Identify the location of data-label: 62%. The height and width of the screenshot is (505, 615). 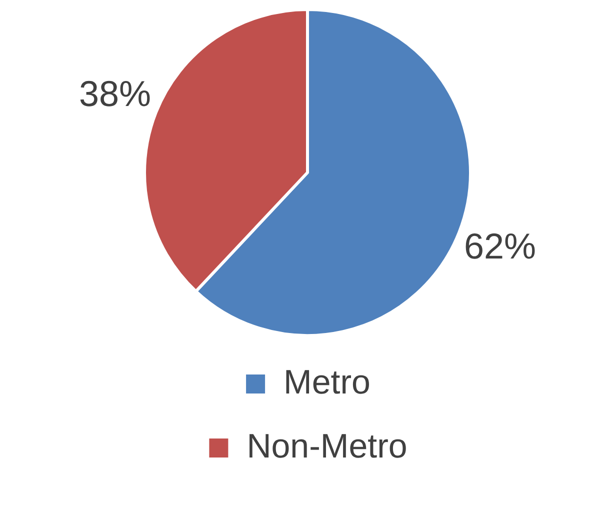
(500, 246).